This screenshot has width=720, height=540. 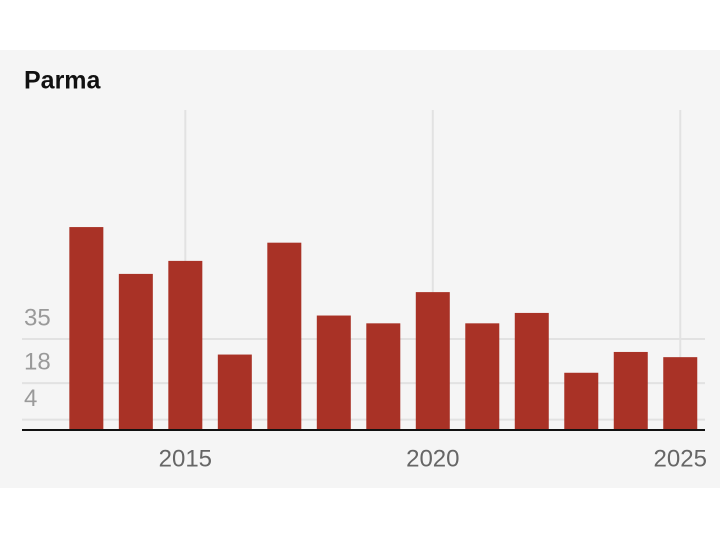 What do you see at coordinates (185, 458) in the screenshot?
I see `x-tick-label: 2015` at bounding box center [185, 458].